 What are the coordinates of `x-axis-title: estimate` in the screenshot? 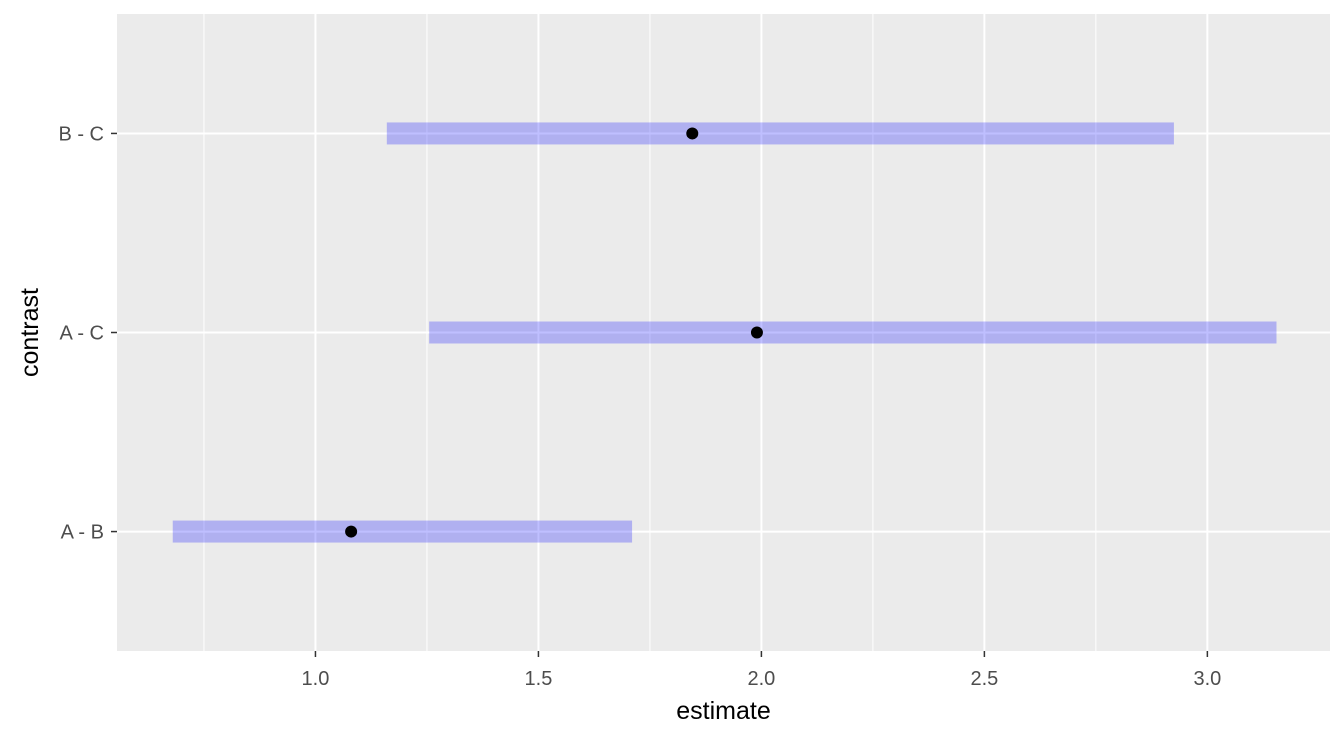 It's located at (723, 711).